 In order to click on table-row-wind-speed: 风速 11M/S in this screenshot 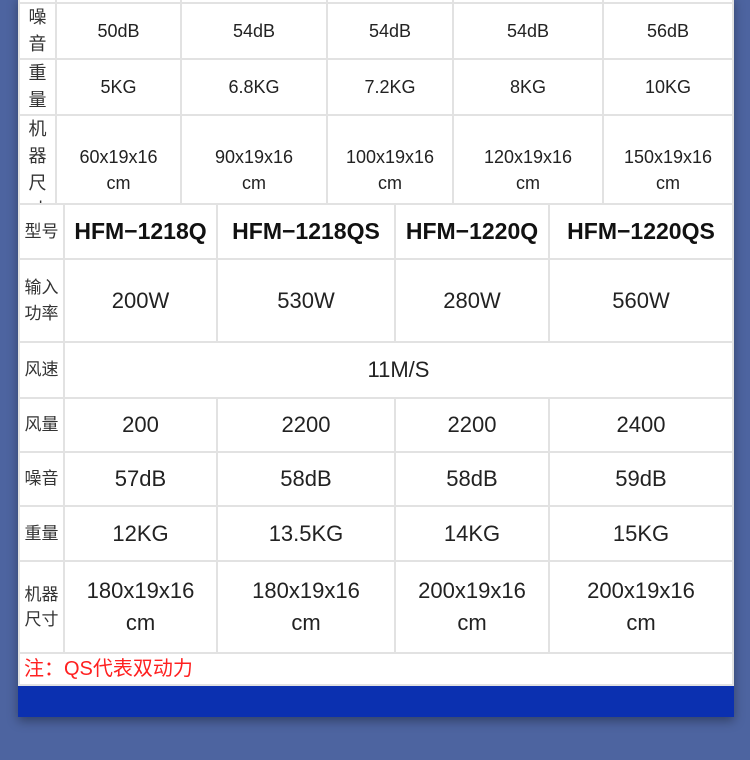, I will do `click(376, 370)`.